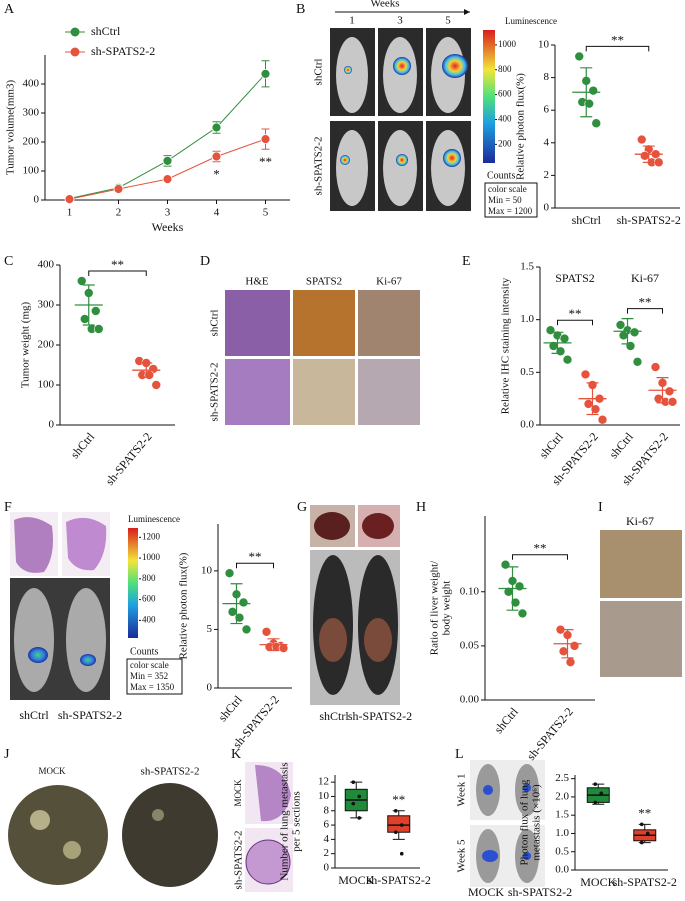 The width and height of the screenshot is (685, 901). Describe the element at coordinates (7, 754) in the screenshot. I see `panel-label: J` at that location.